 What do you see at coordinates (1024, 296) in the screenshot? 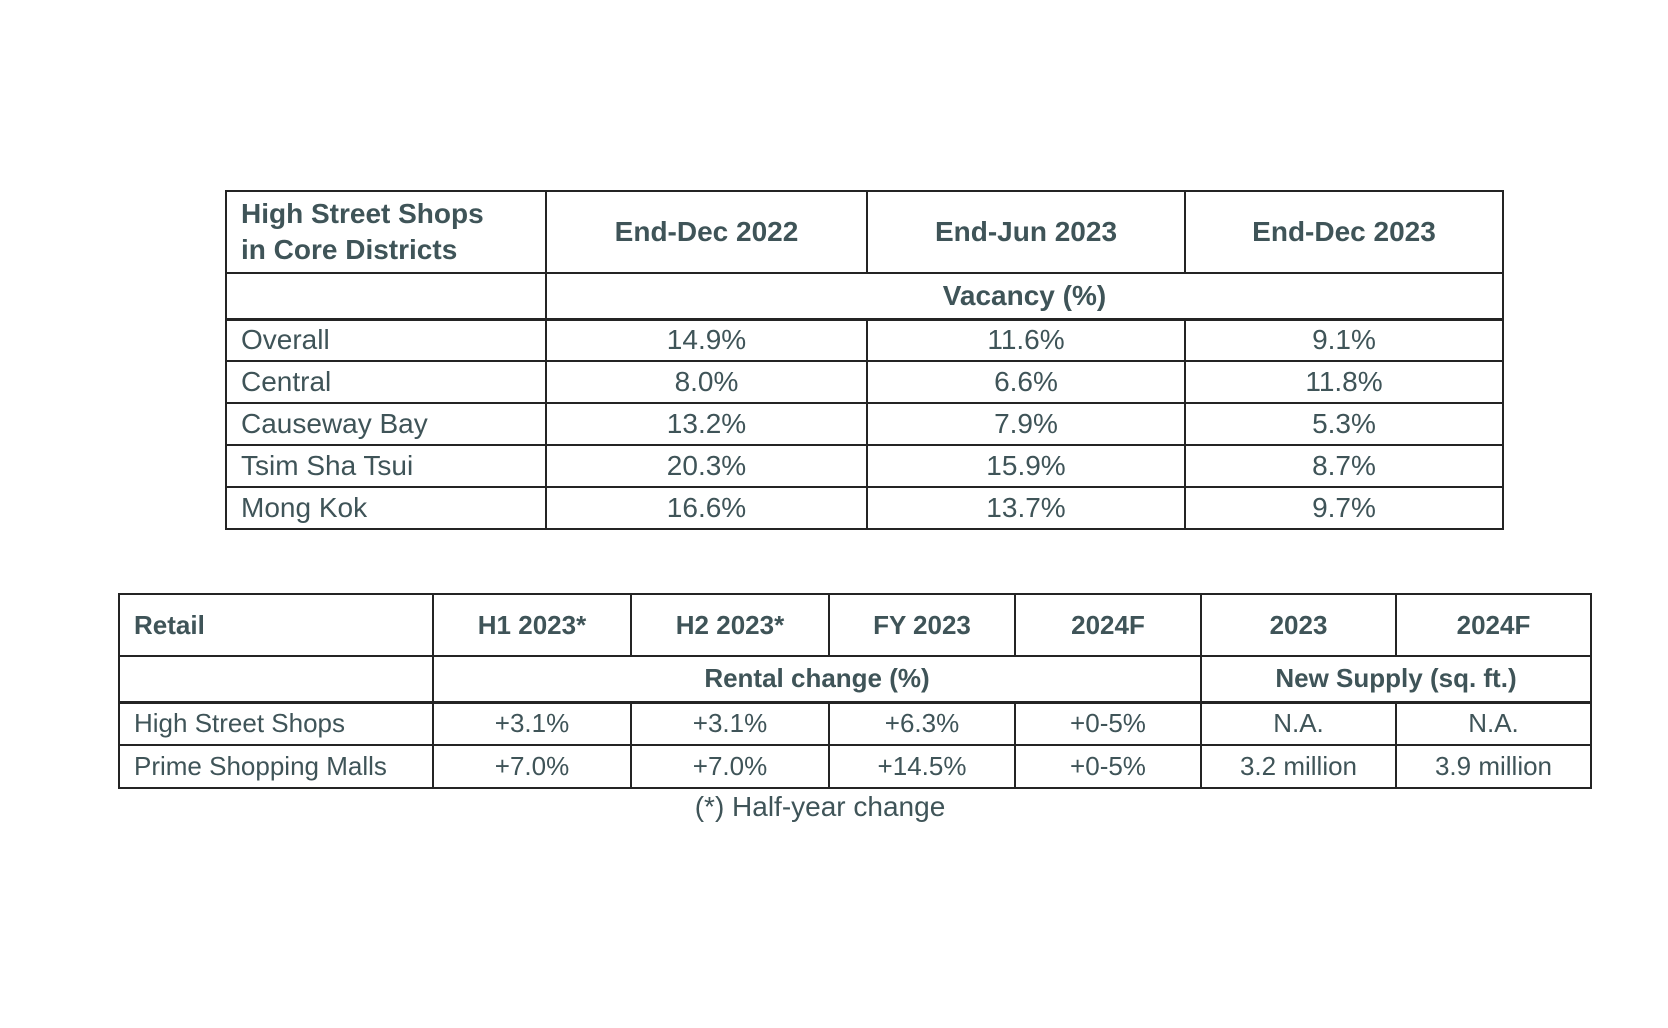
I see `vacancy-section-header: Vacancy (%)` at bounding box center [1024, 296].